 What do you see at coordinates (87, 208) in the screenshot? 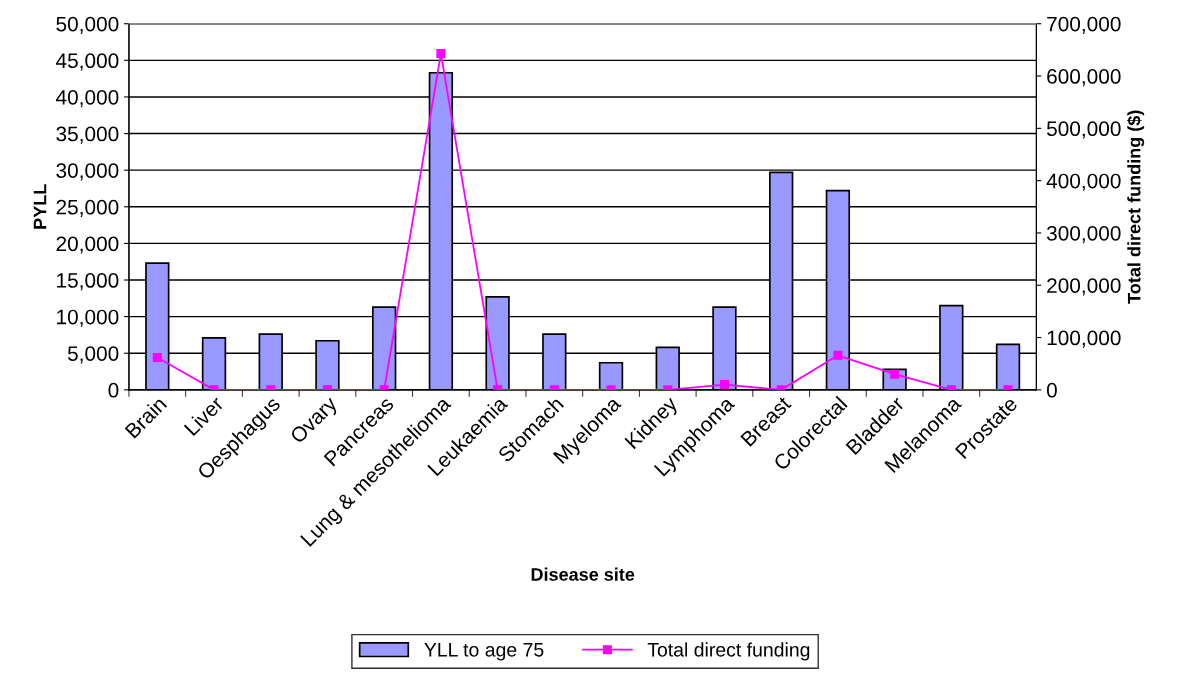
I see `y-tick-label: 25,000` at bounding box center [87, 208].